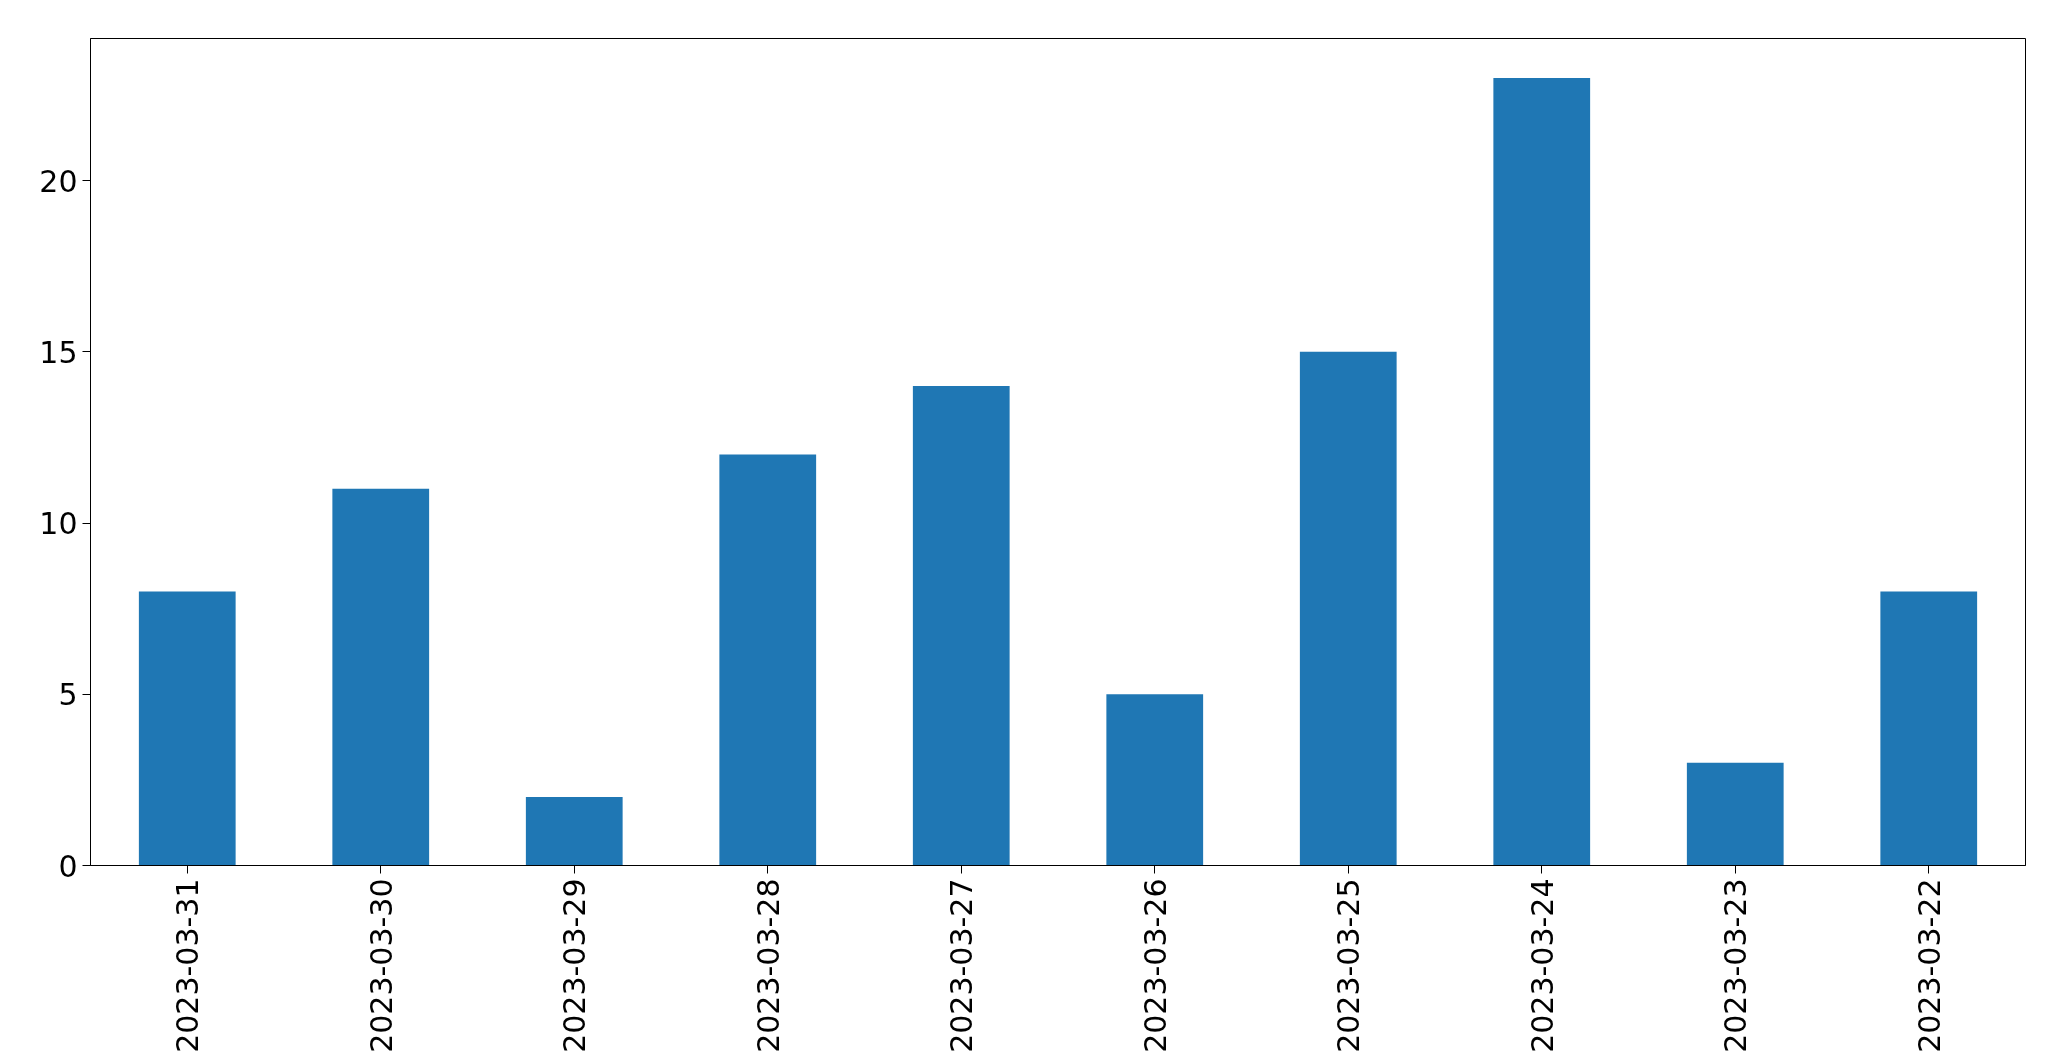 This screenshot has height=1061, width=2071. What do you see at coordinates (1155, 965) in the screenshot?
I see `x-tick-label: 2023-03-26` at bounding box center [1155, 965].